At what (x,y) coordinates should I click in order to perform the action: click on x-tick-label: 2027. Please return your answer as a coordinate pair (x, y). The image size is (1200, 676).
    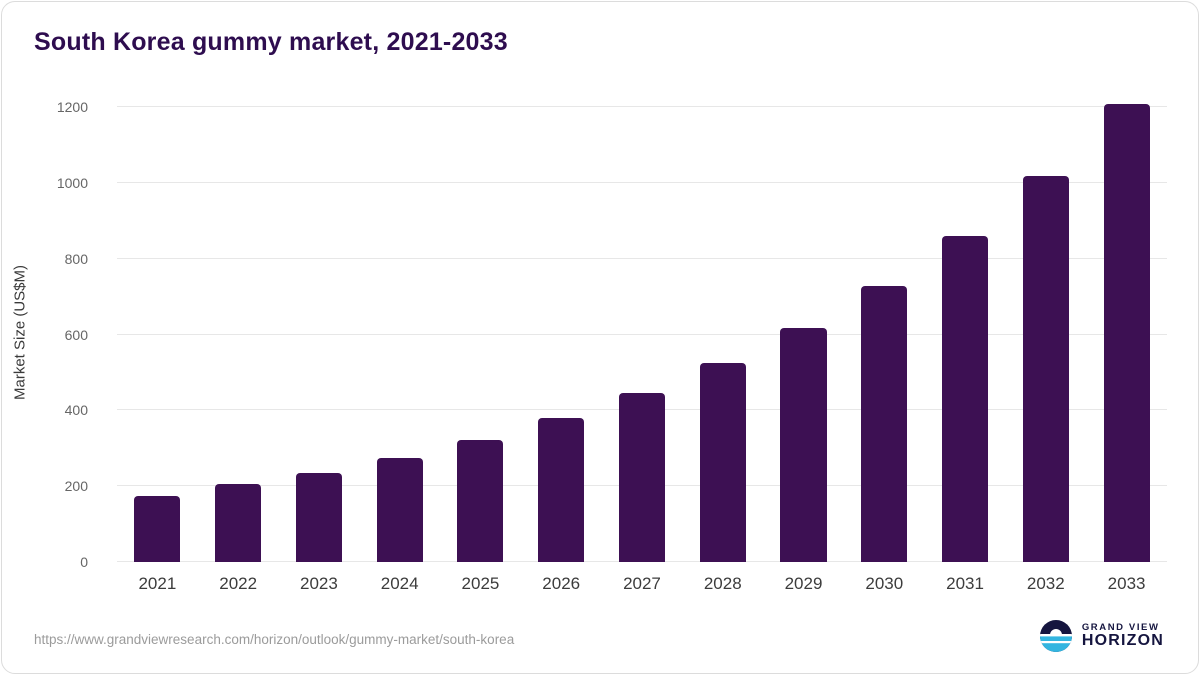
    Looking at the image, I should click on (642, 583).